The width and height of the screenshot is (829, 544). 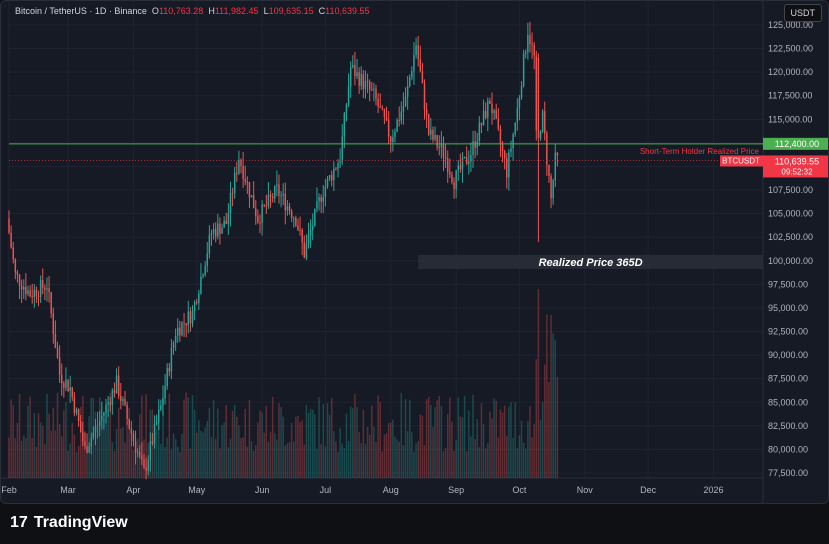 What do you see at coordinates (585, 490) in the screenshot?
I see `x-tick-label: Nov` at bounding box center [585, 490].